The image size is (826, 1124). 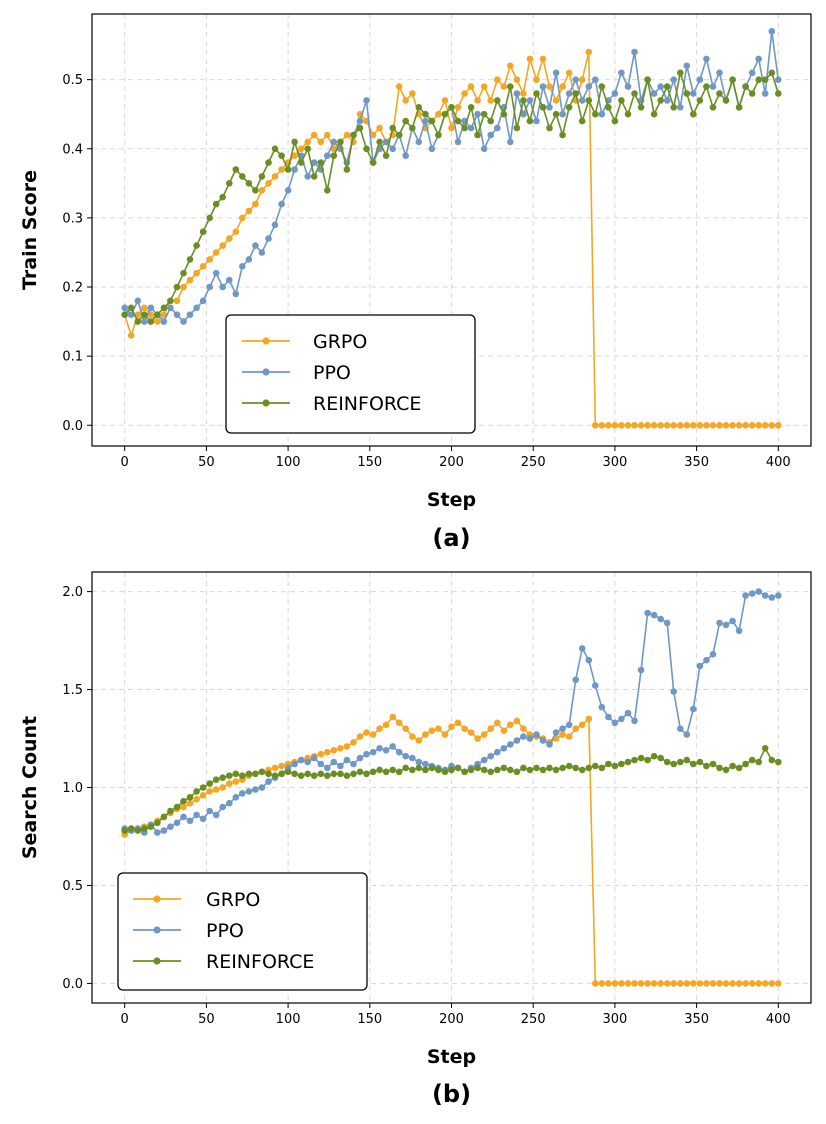 I want to click on y-tick: 0.1, so click(x=77, y=357).